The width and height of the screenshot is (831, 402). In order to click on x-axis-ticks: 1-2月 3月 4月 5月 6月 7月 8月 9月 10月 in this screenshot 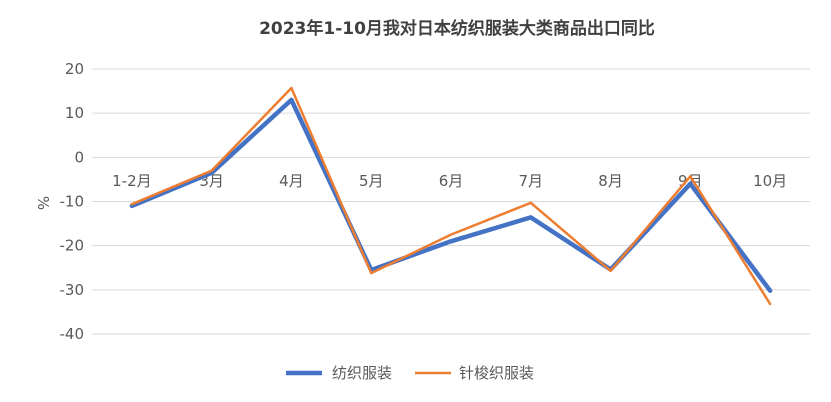, I will do `click(449, 181)`.